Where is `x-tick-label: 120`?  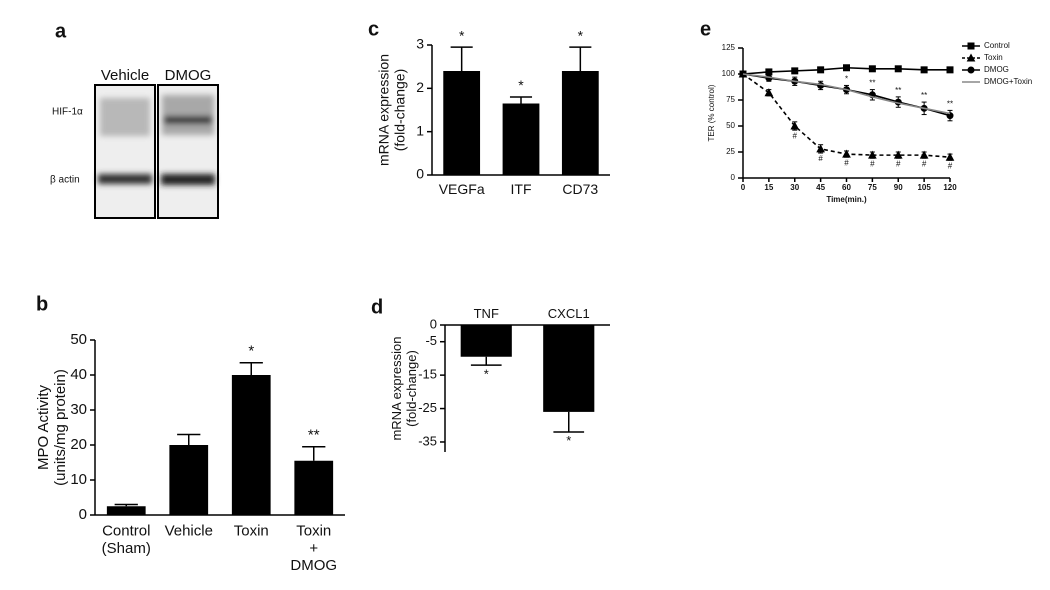
x-tick-label: 120 is located at coordinates (950, 187).